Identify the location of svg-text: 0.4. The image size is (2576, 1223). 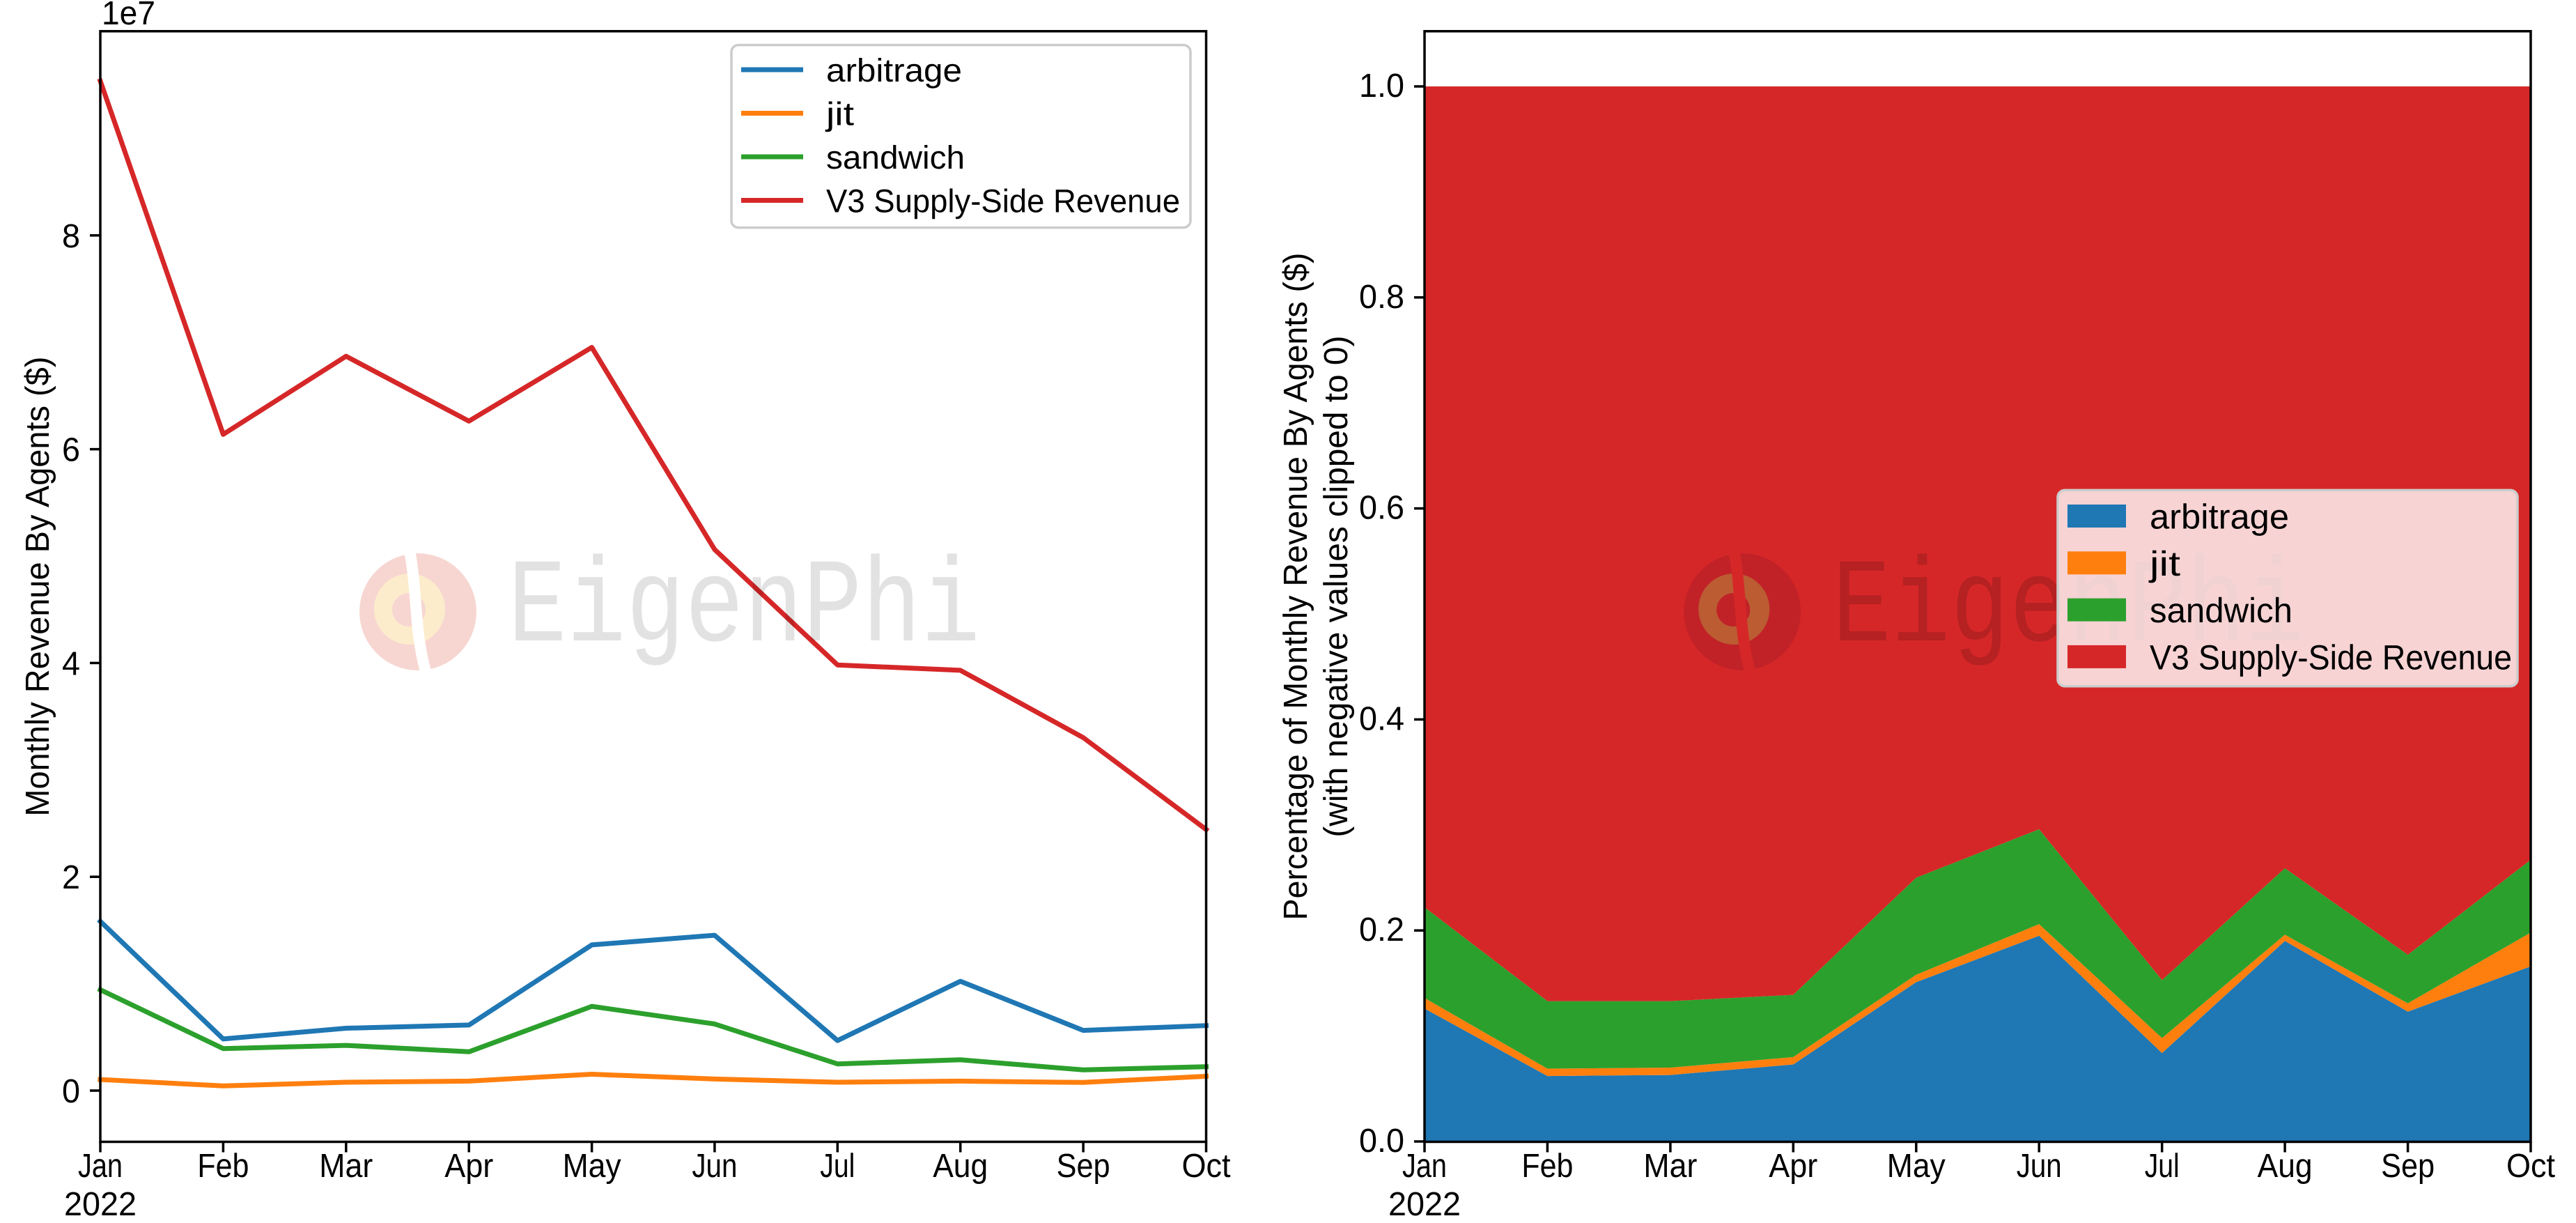
(1381, 718).